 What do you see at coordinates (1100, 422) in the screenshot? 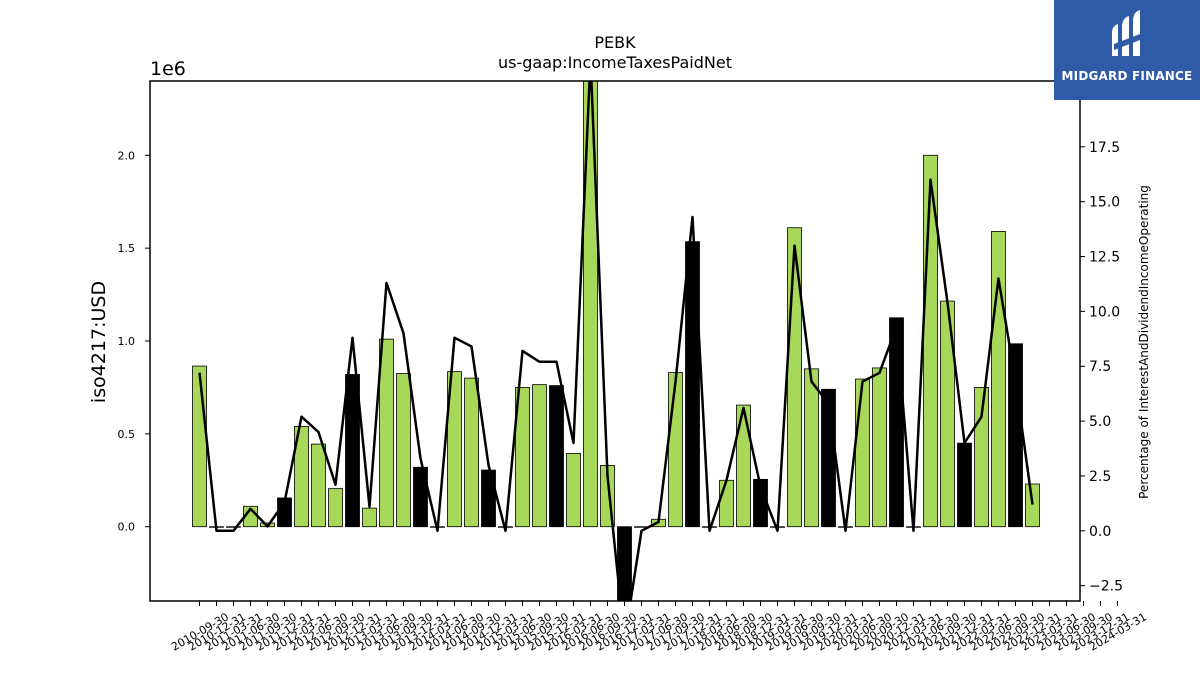
I see `y2-tick-label: 5.0` at bounding box center [1100, 422].